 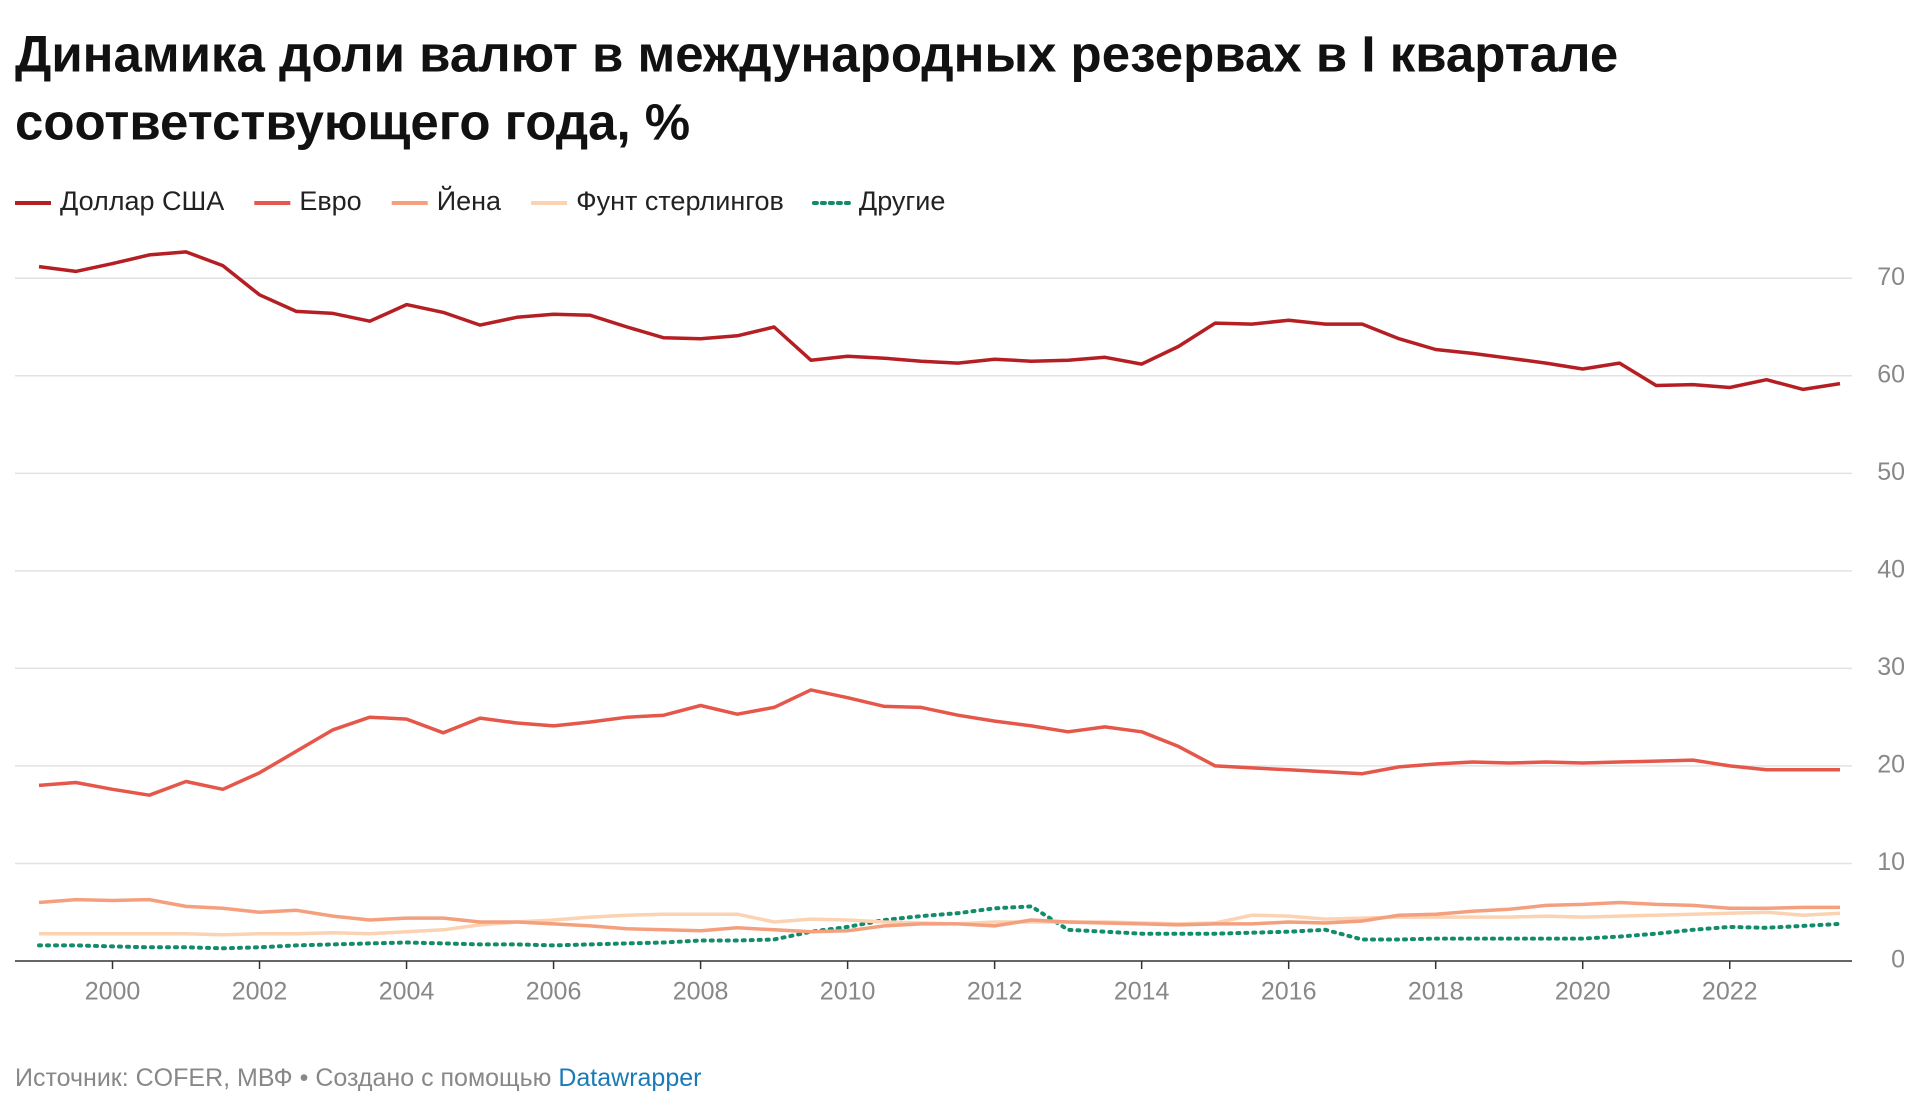 What do you see at coordinates (1891, 667) in the screenshot?
I see `y-tick-label: 30` at bounding box center [1891, 667].